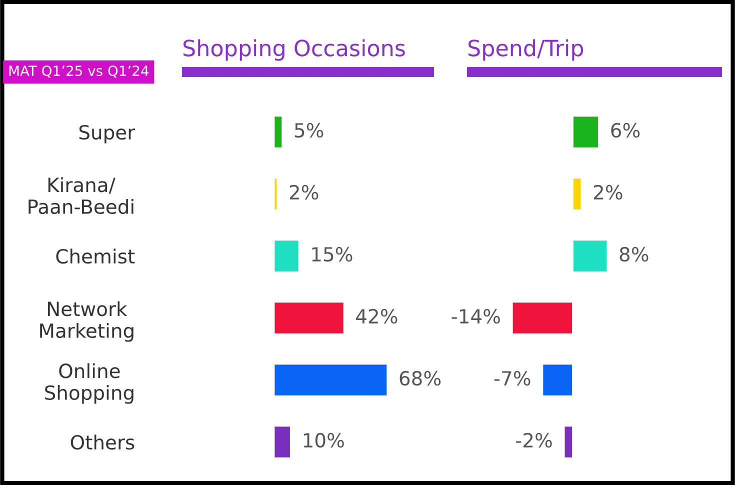  What do you see at coordinates (309, 130) in the screenshot?
I see `data-label: 5%` at bounding box center [309, 130].